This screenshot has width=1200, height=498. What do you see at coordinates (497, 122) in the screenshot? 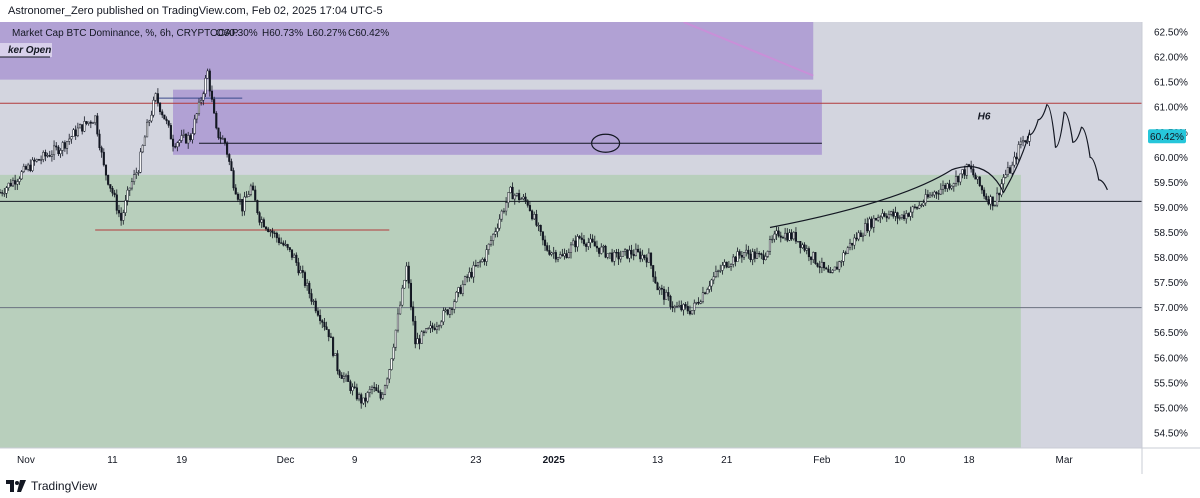
I see `supply-zone` at bounding box center [497, 122].